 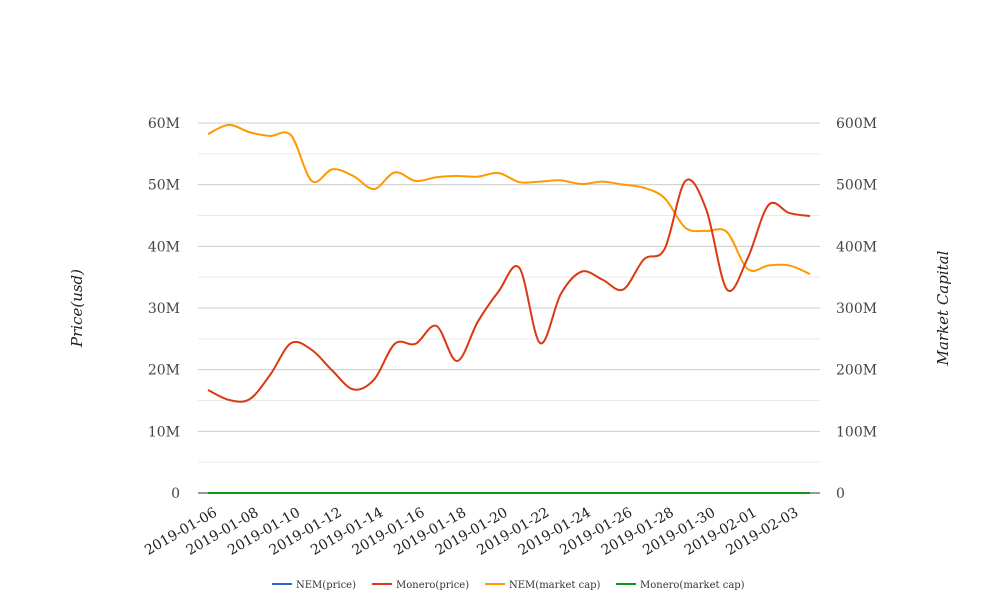 I want to click on y-left-tick-label: 50M, so click(x=164, y=186).